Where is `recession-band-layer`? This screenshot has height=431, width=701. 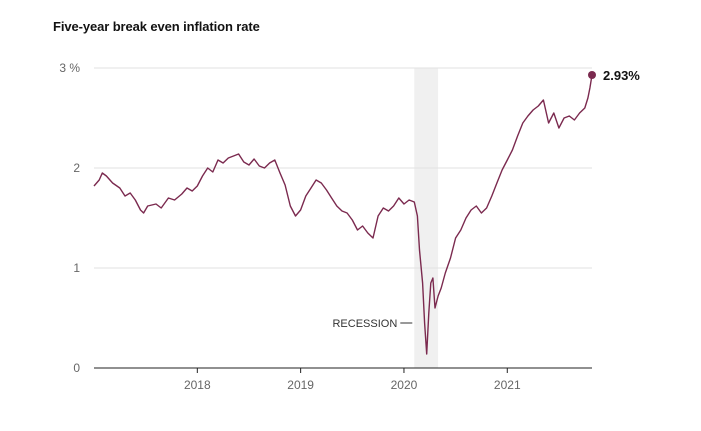
recession-band-layer is located at coordinates (426, 218).